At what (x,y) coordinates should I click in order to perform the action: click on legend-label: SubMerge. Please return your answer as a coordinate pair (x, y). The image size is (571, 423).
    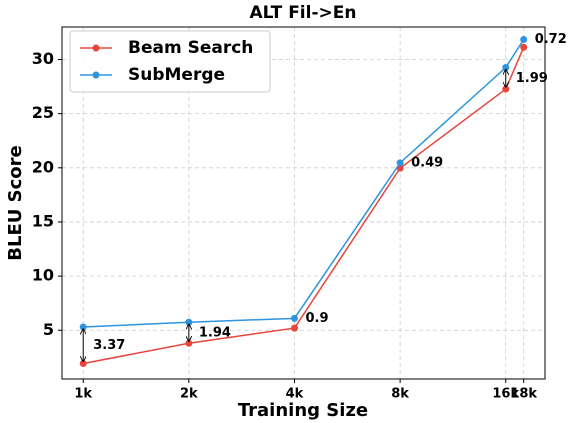
    Looking at the image, I should click on (176, 75).